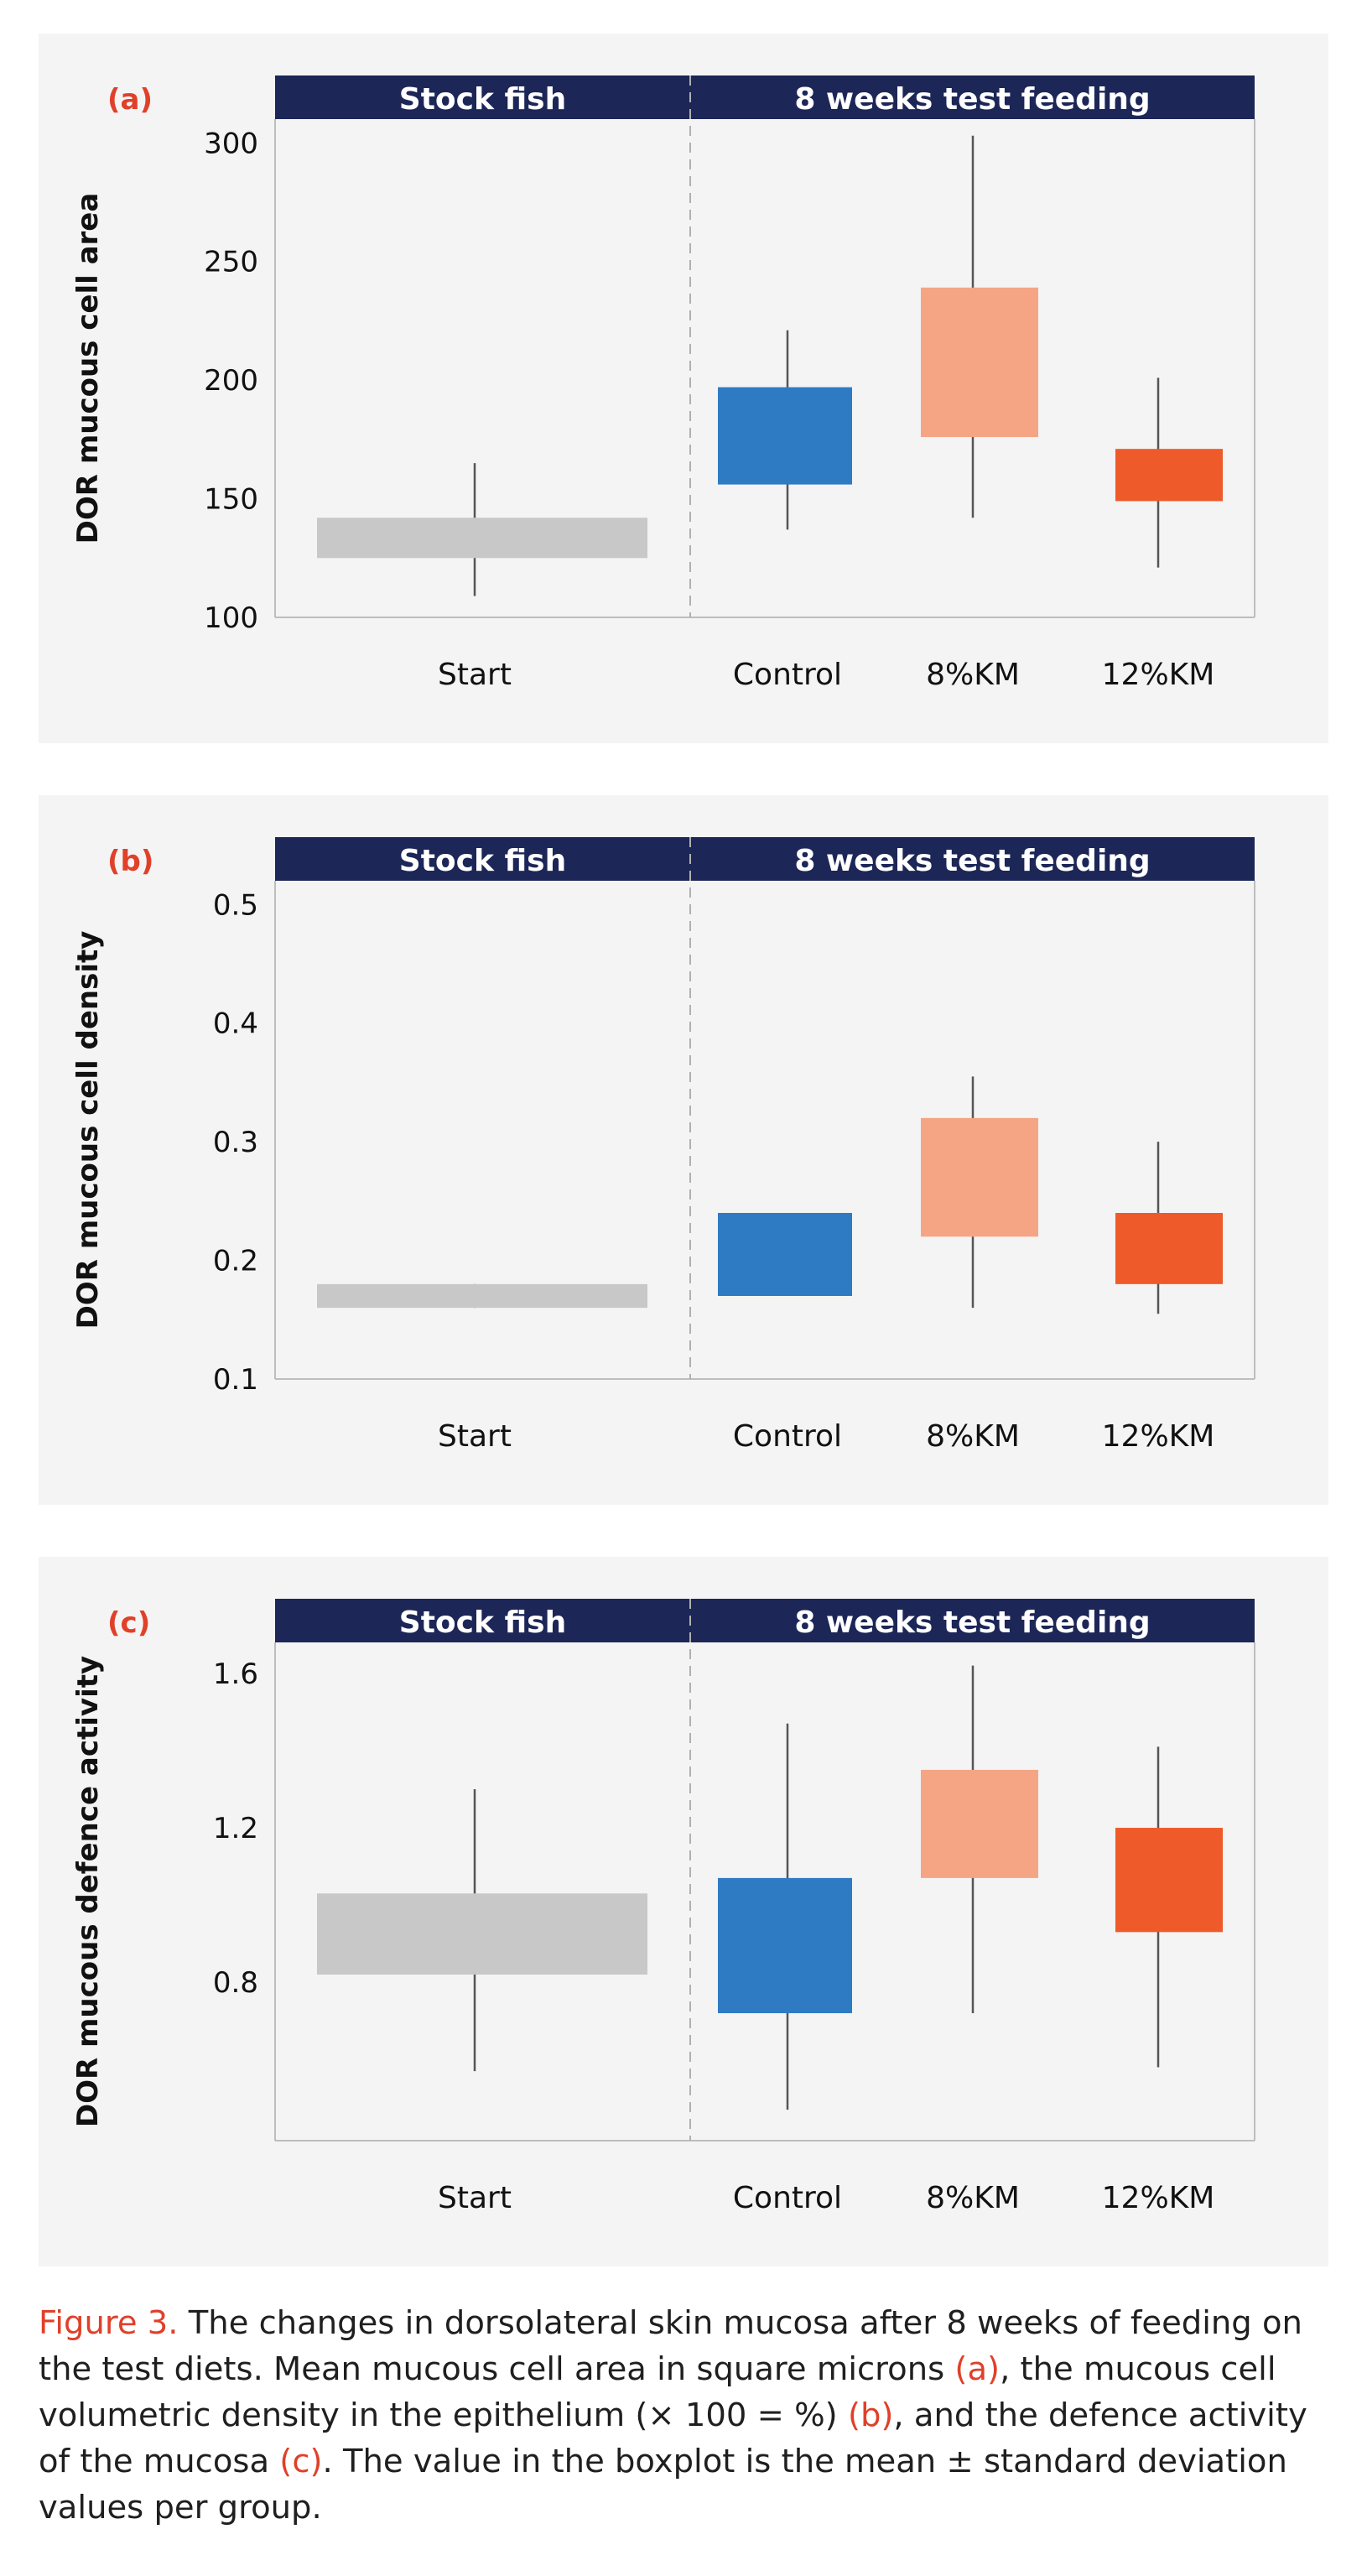 The image size is (1367, 2576). I want to click on y-tick-label: 1.6, so click(235, 1674).